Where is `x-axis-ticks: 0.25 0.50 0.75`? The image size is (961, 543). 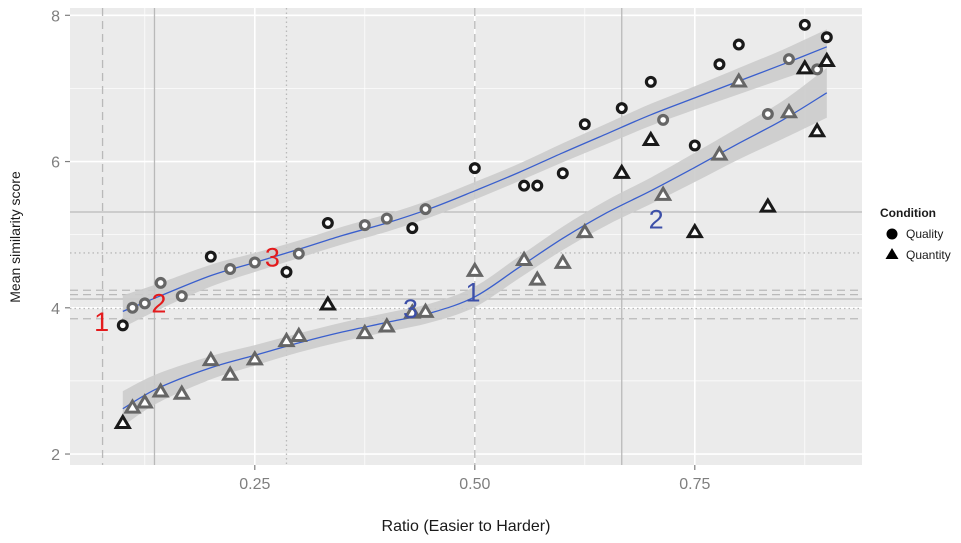 x-axis-ticks: 0.25 0.50 0.75 is located at coordinates (474, 479).